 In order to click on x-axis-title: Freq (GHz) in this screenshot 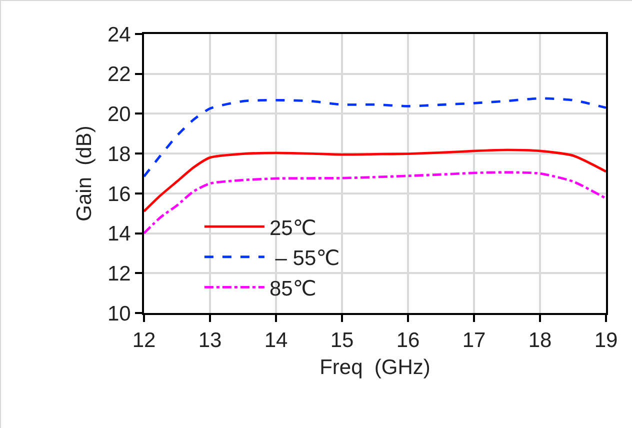, I will do `click(375, 367)`.